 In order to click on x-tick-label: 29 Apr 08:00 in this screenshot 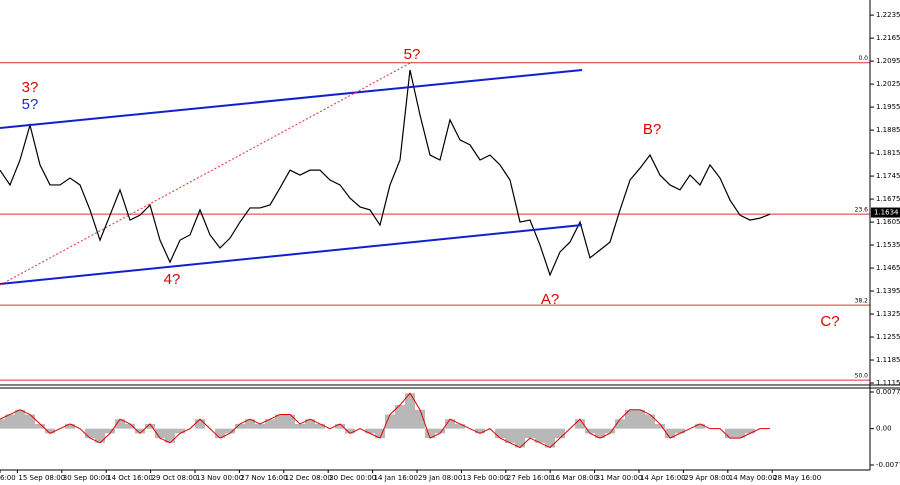, I will do `click(707, 478)`.